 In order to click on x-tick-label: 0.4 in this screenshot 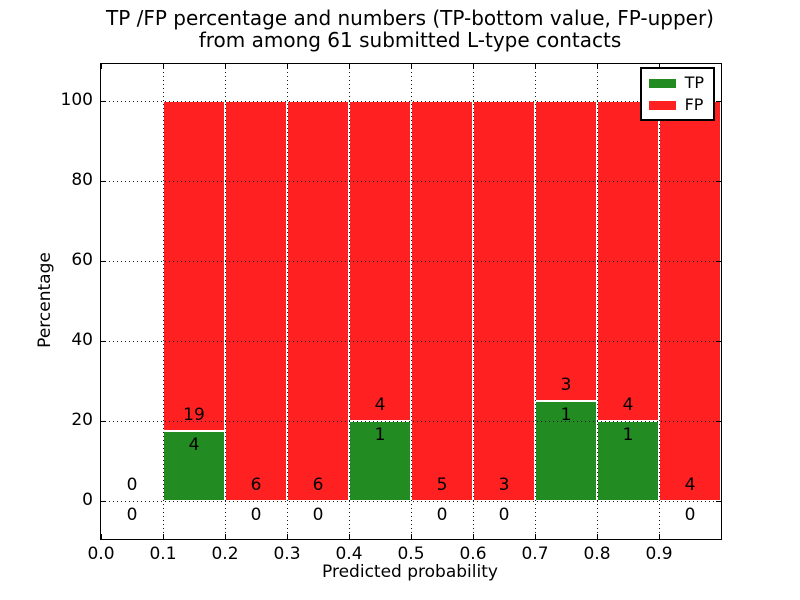, I will do `click(349, 554)`.